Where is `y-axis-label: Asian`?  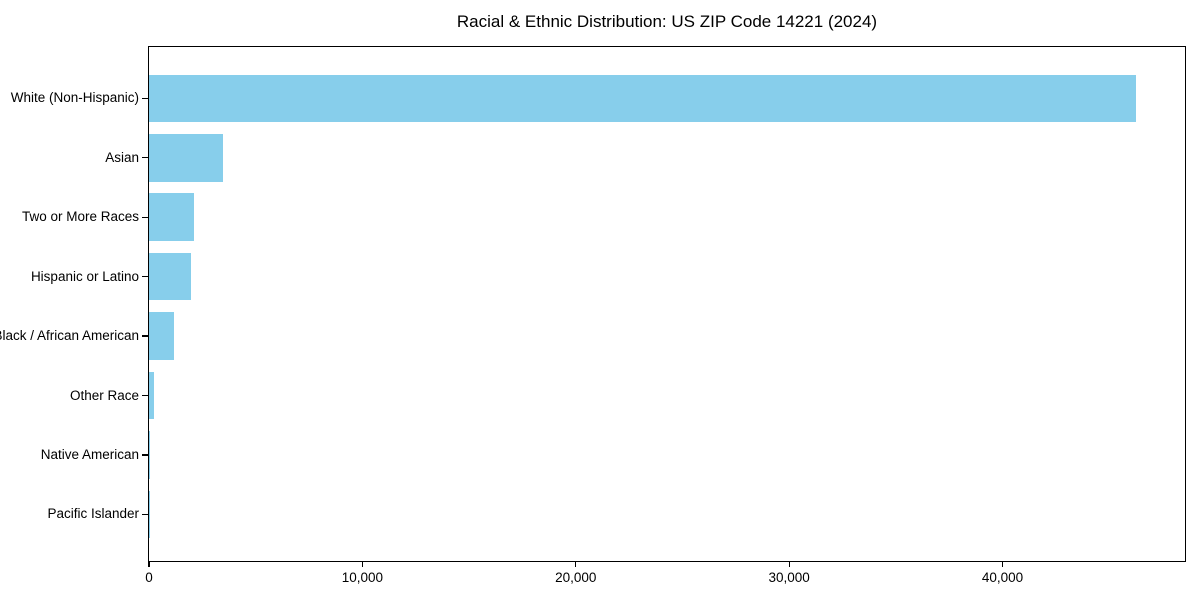 y-axis-label: Asian is located at coordinates (122, 157).